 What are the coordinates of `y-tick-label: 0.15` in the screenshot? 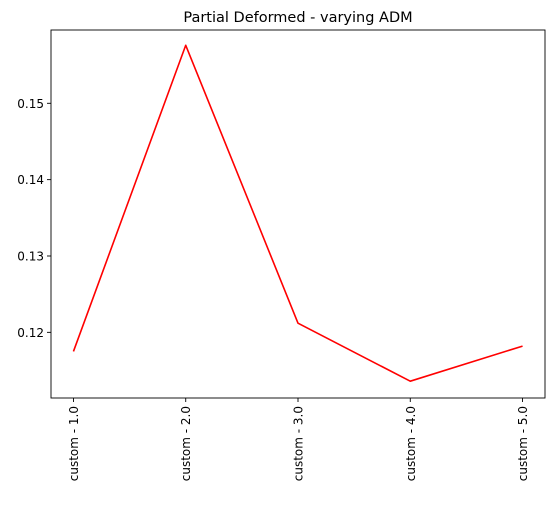 It's located at (30, 104).